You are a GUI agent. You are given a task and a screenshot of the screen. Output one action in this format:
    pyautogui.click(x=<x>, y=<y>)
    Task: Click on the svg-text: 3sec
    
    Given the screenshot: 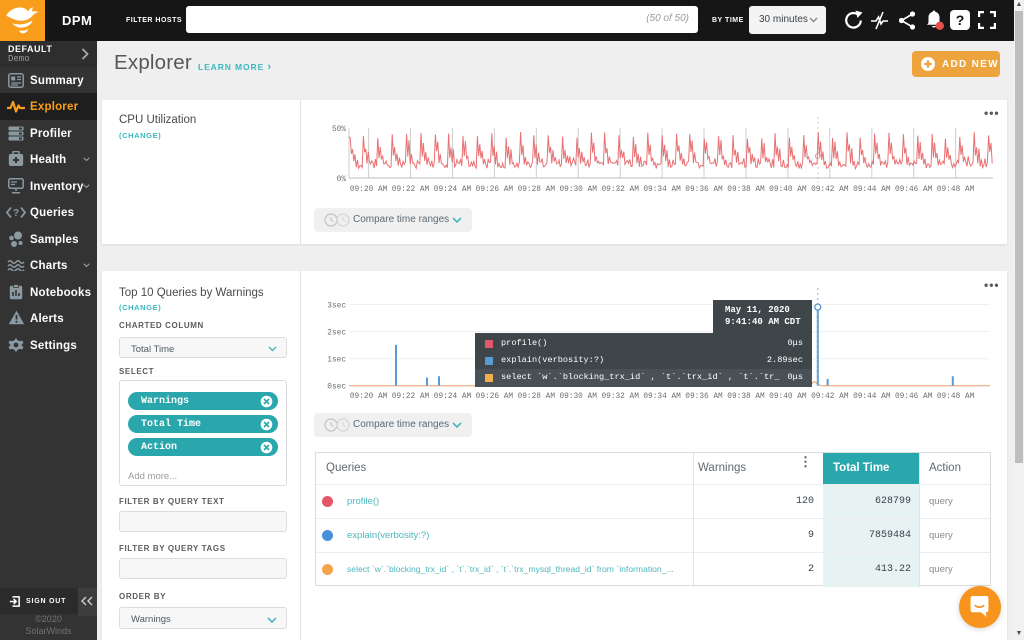 What is the action you would take?
    pyautogui.click(x=336, y=307)
    